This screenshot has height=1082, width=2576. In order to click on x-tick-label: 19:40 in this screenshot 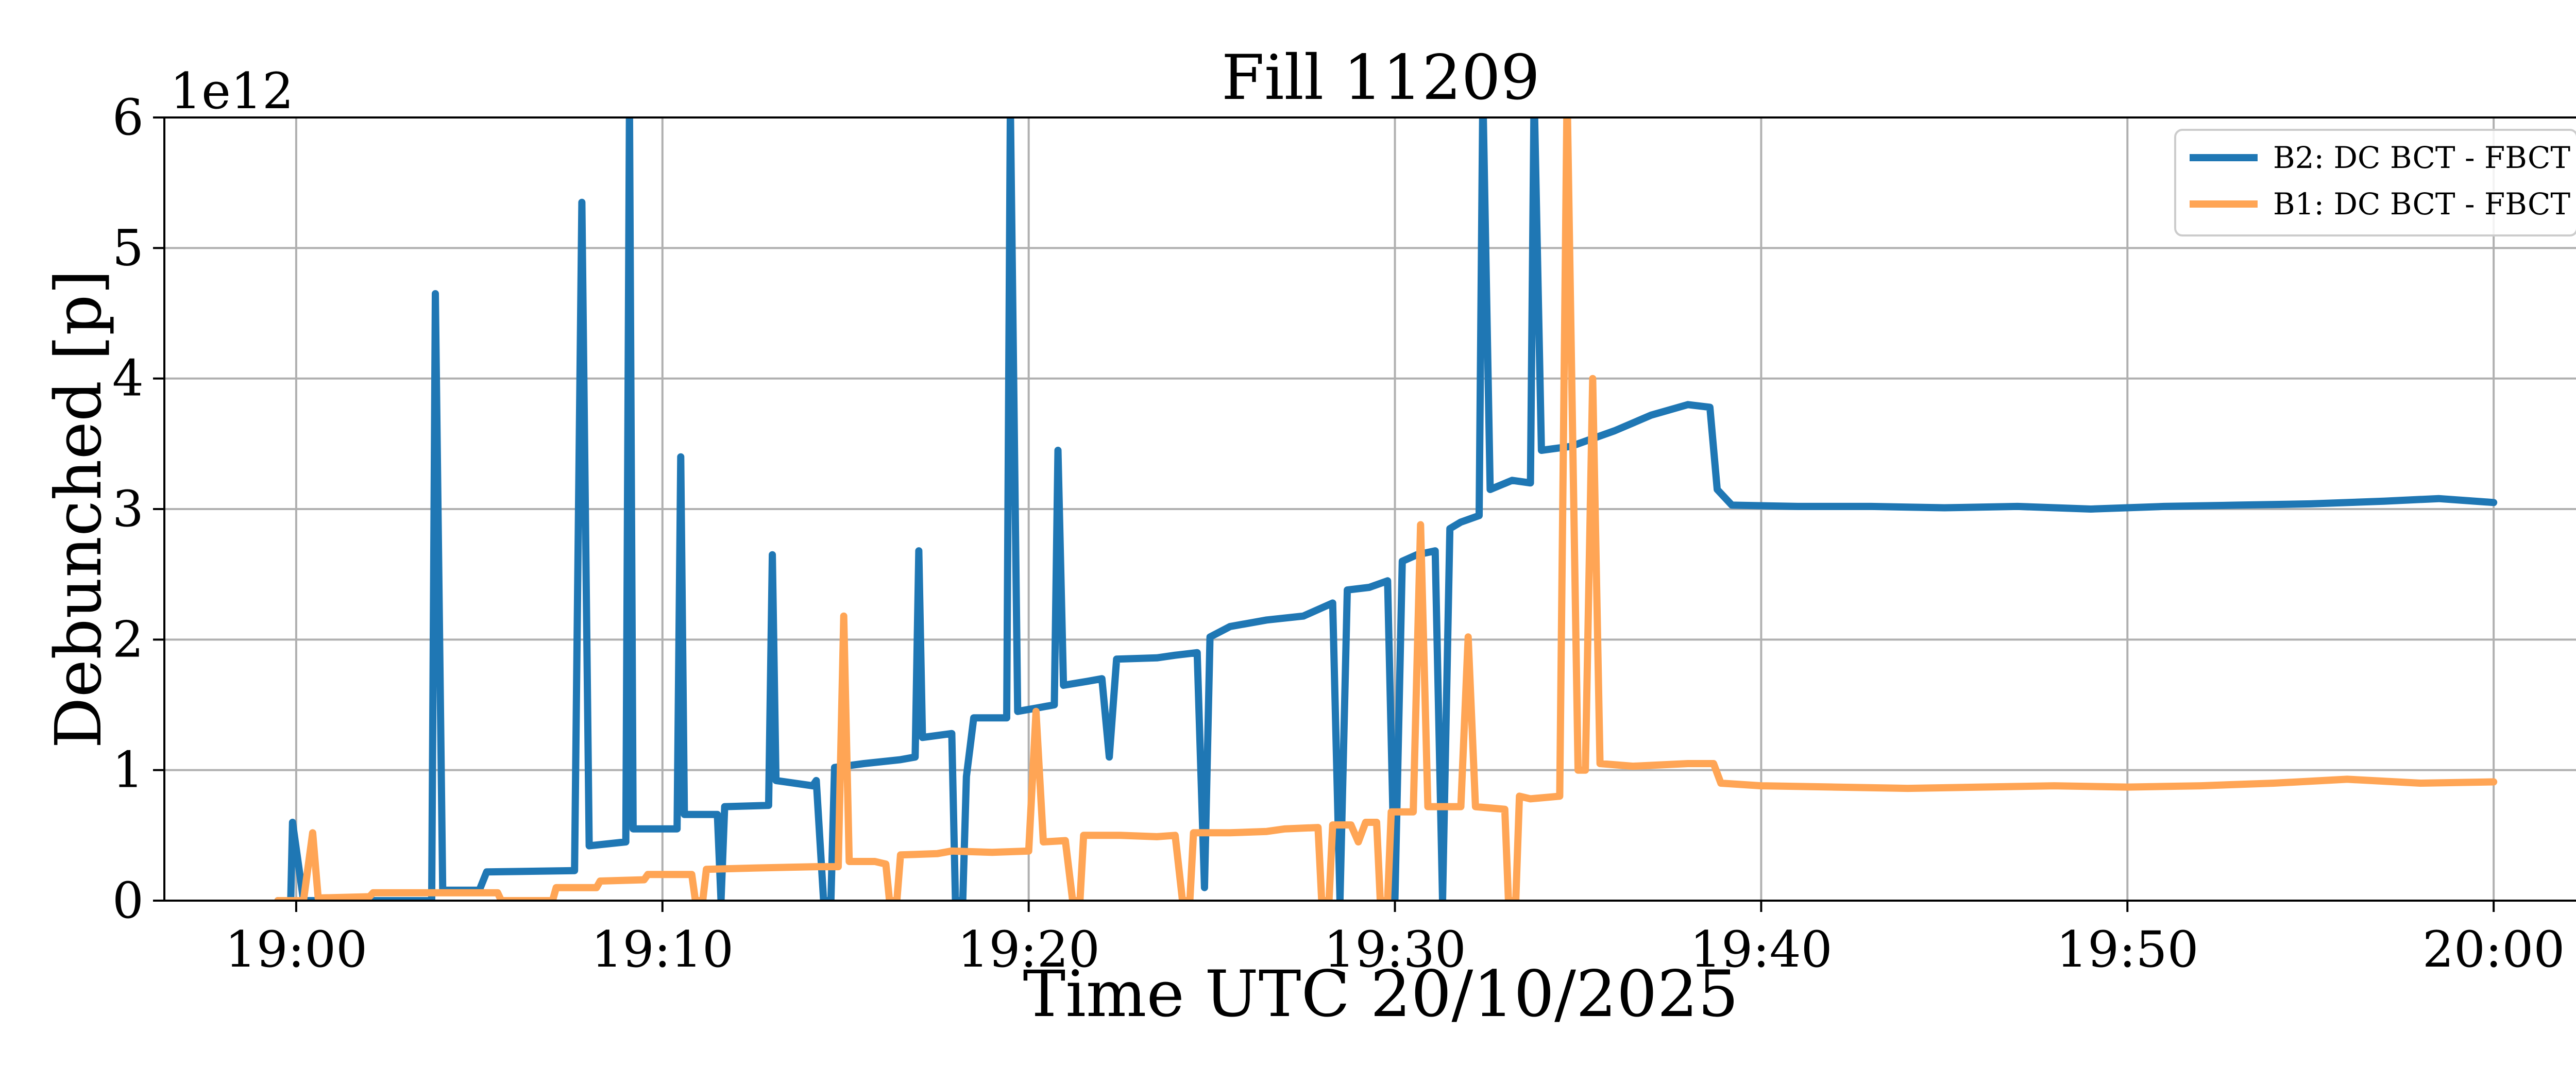, I will do `click(1761, 949)`.